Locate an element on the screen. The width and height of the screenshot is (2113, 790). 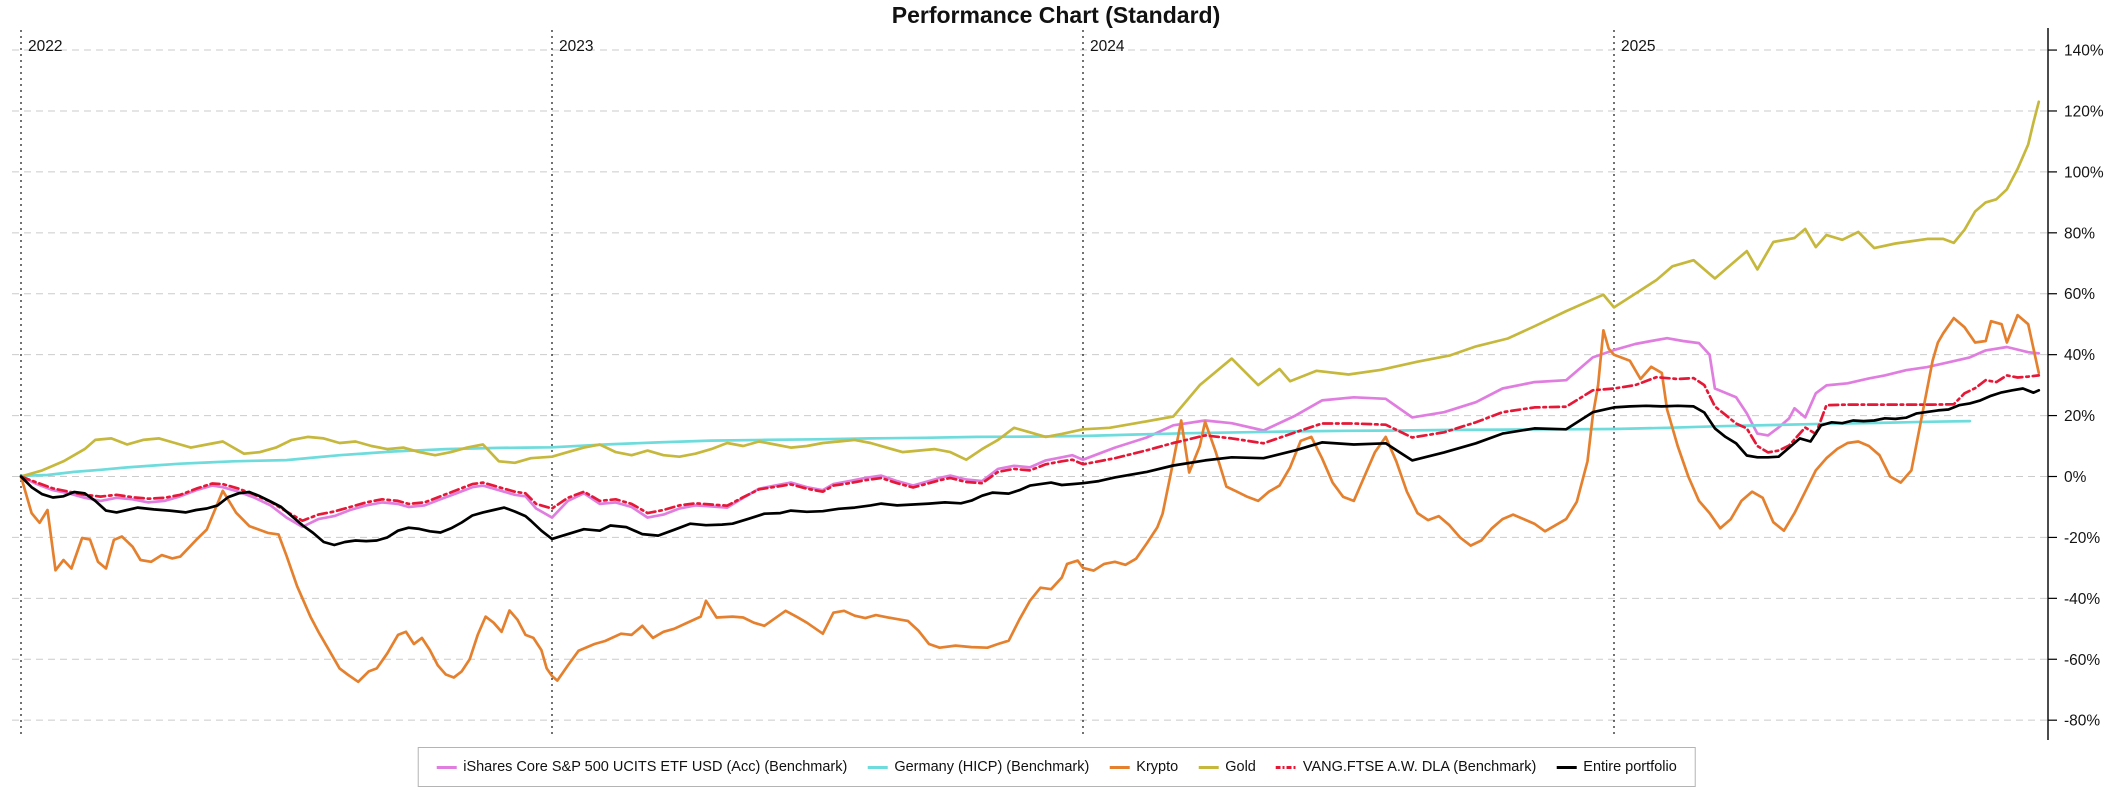
legend-item-gold: Gold is located at coordinates (1227, 767).